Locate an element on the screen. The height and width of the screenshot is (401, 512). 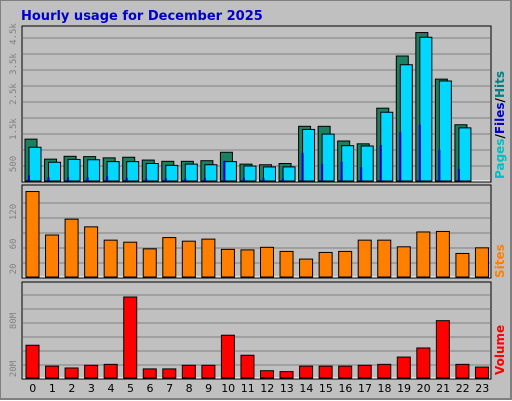
y-tick-label: 2.5k is located at coordinates (14, 94).